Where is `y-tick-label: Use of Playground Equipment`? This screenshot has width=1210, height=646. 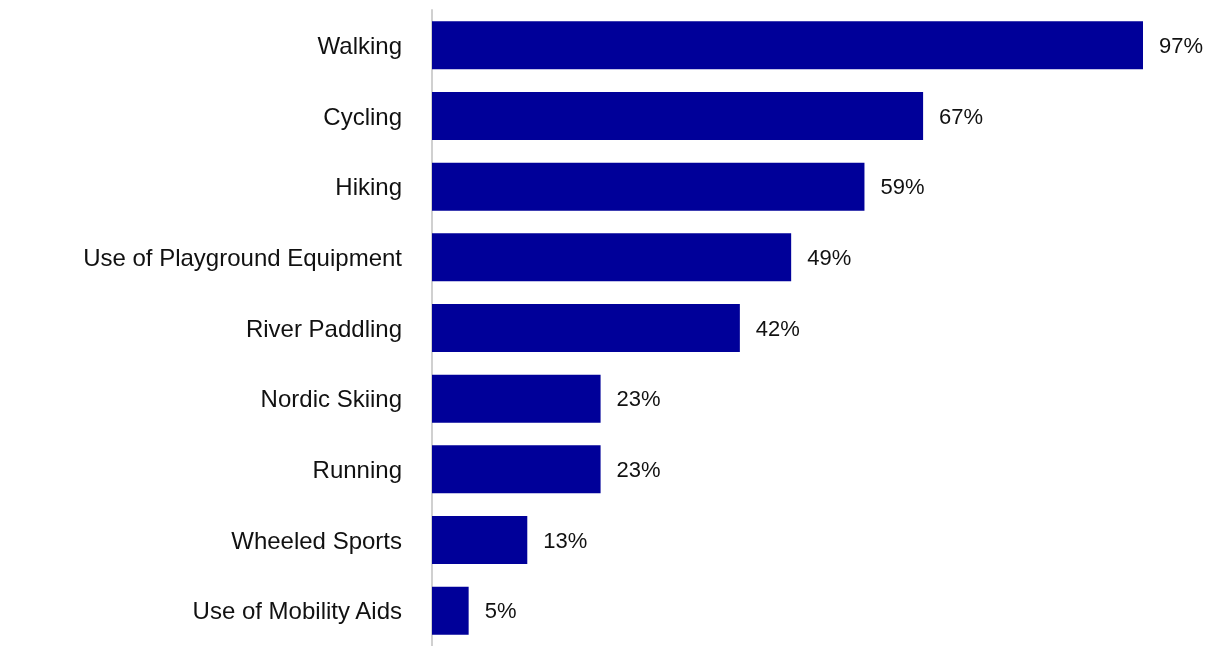 y-tick-label: Use of Playground Equipment is located at coordinates (243, 257).